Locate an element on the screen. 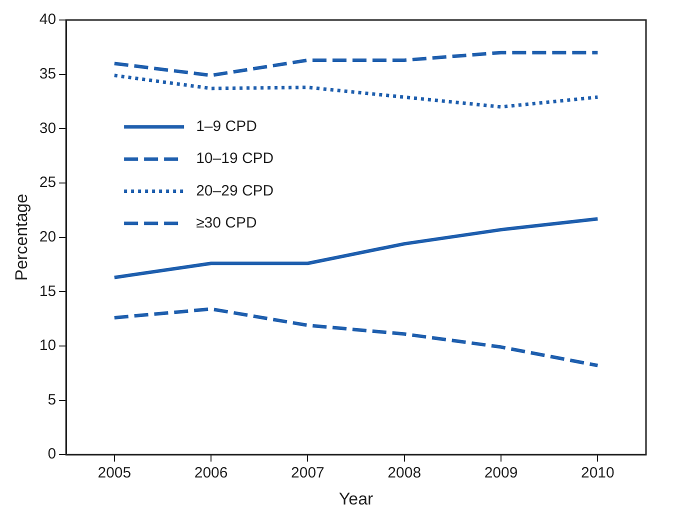 This screenshot has width=684, height=522. x-tick-label: 2005 is located at coordinates (115, 473).